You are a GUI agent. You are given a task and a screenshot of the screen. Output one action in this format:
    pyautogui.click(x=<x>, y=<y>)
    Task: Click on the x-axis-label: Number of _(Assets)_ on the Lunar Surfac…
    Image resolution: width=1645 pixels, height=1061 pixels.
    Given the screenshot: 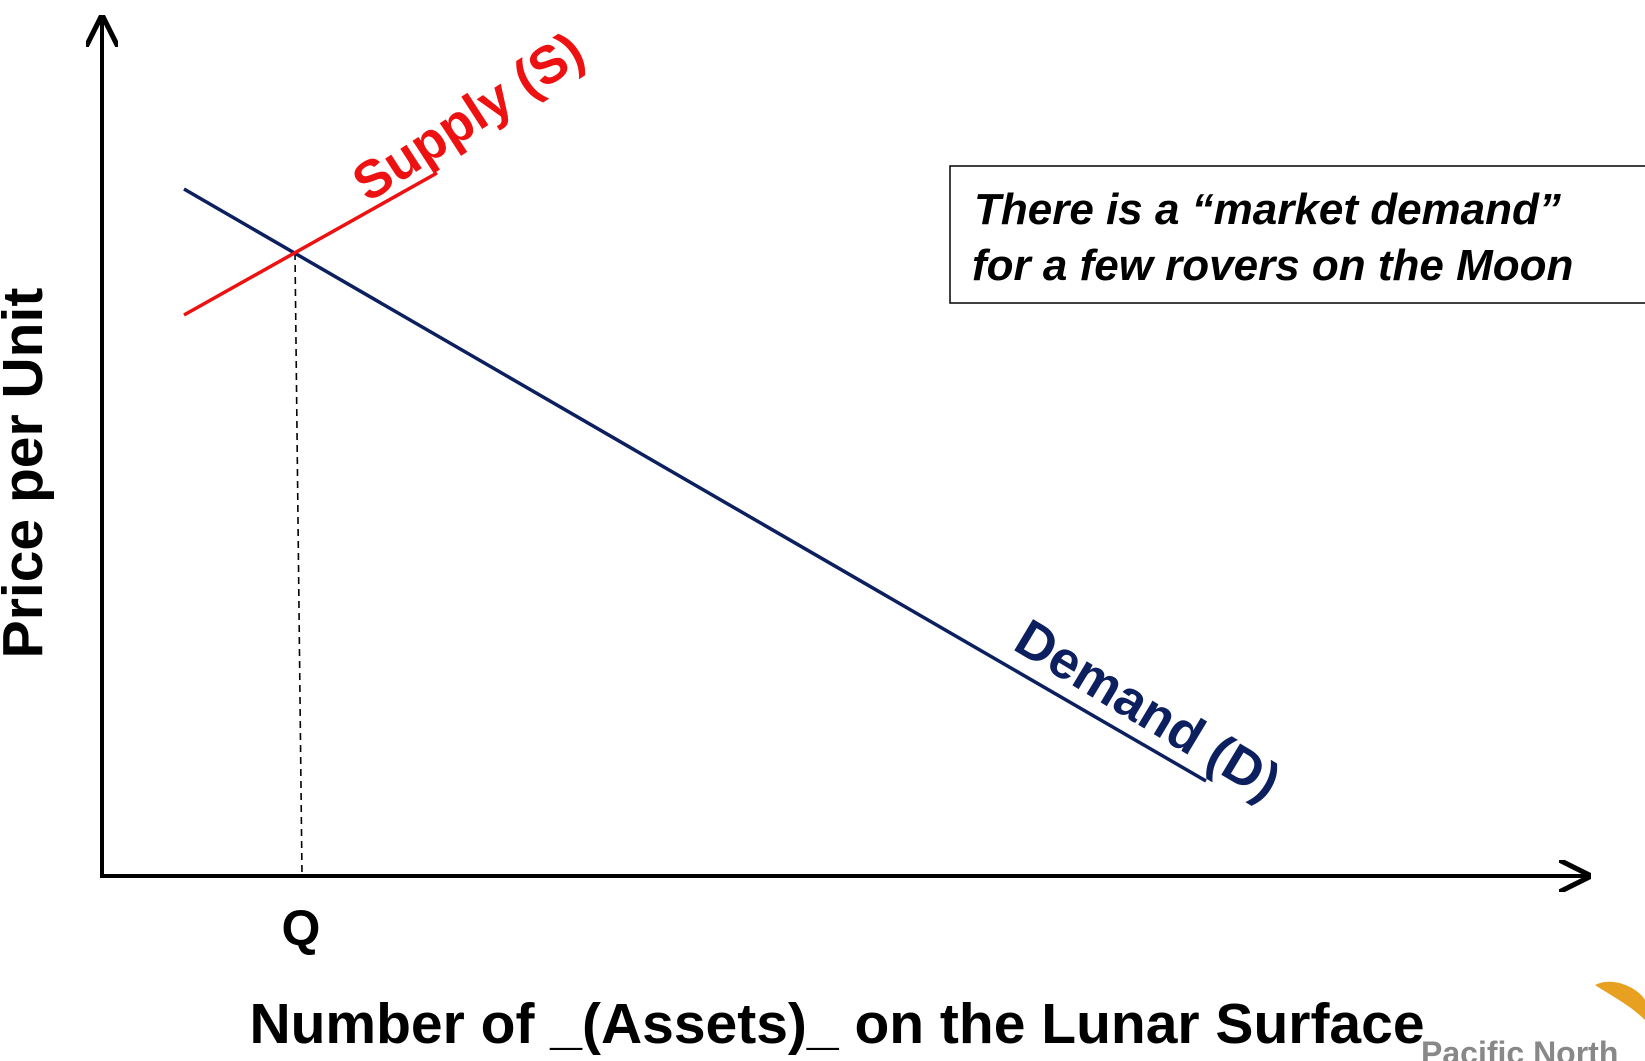 What is the action you would take?
    pyautogui.click(x=836, y=1024)
    